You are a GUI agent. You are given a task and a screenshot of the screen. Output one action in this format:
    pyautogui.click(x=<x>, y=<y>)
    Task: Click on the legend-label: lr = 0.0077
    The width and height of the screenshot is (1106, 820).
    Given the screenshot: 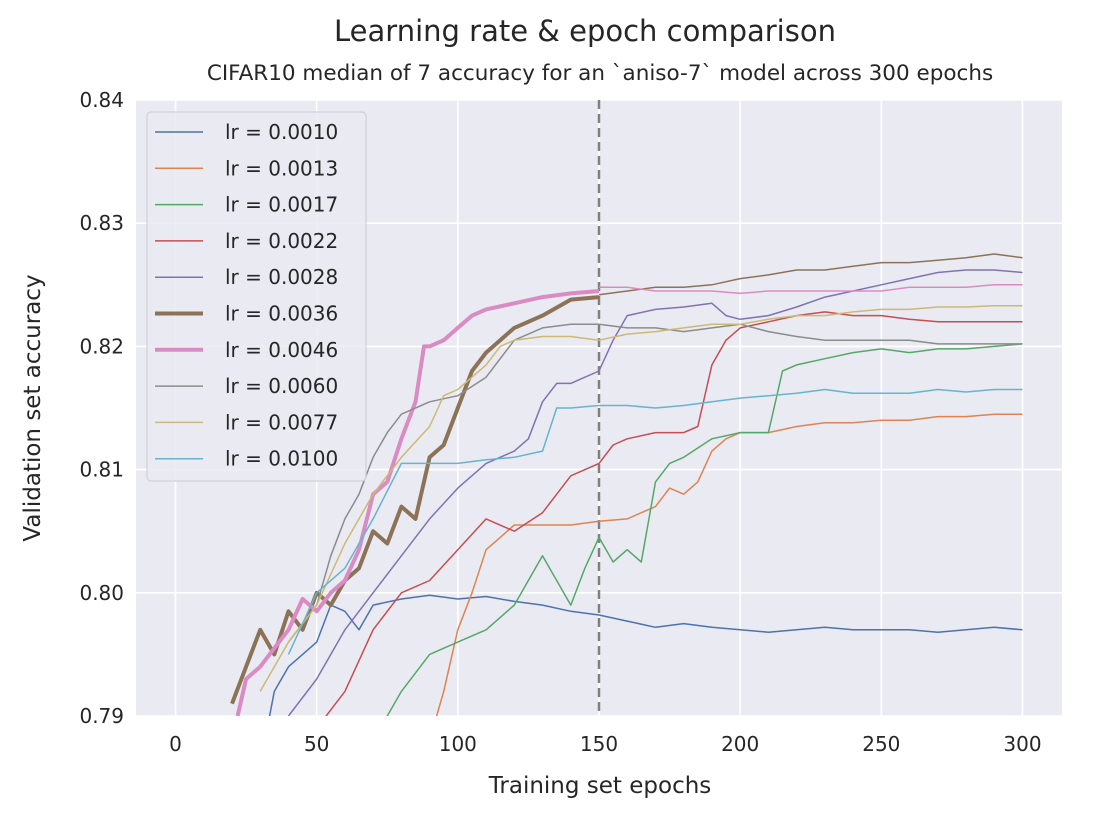 What is the action you would take?
    pyautogui.click(x=281, y=422)
    